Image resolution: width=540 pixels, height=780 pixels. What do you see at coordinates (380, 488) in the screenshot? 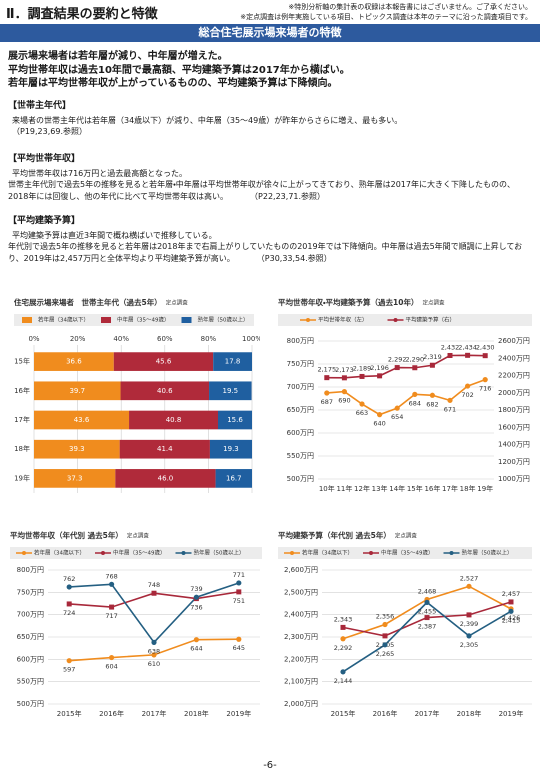
I see `x-tick-label: 13年` at bounding box center [380, 488].